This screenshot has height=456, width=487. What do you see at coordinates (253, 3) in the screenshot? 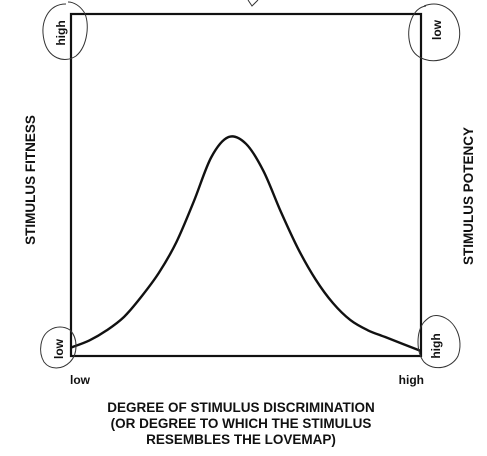
I see `handwritten-mark-top` at bounding box center [253, 3].